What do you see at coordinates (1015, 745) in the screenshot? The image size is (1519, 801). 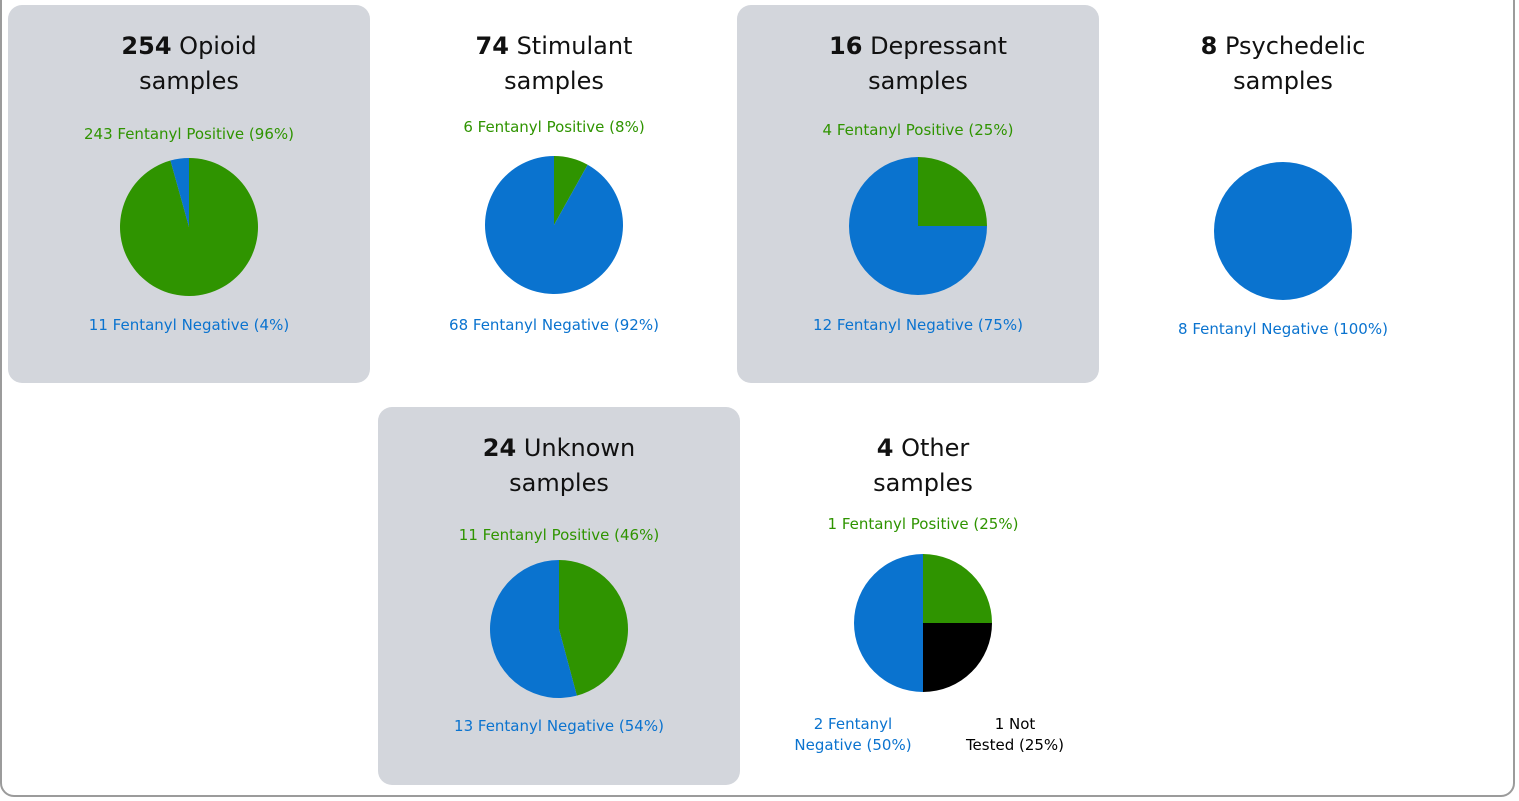 I see `not-tested-label-line-2: Tested (25%)` at bounding box center [1015, 745].